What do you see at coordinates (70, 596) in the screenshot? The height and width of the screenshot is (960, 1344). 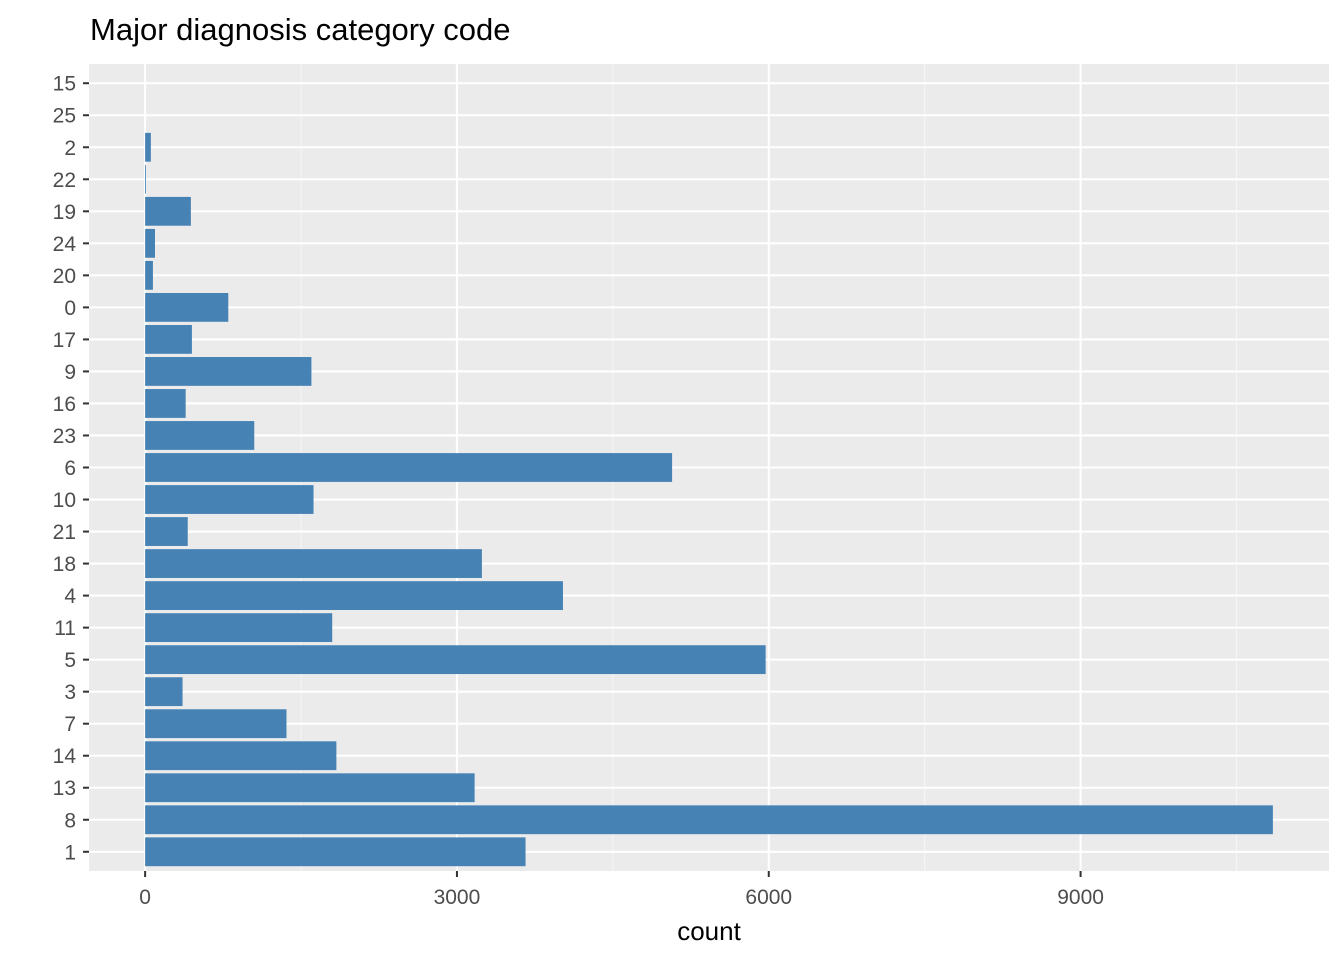 I see `y-tick-label: 4` at bounding box center [70, 596].